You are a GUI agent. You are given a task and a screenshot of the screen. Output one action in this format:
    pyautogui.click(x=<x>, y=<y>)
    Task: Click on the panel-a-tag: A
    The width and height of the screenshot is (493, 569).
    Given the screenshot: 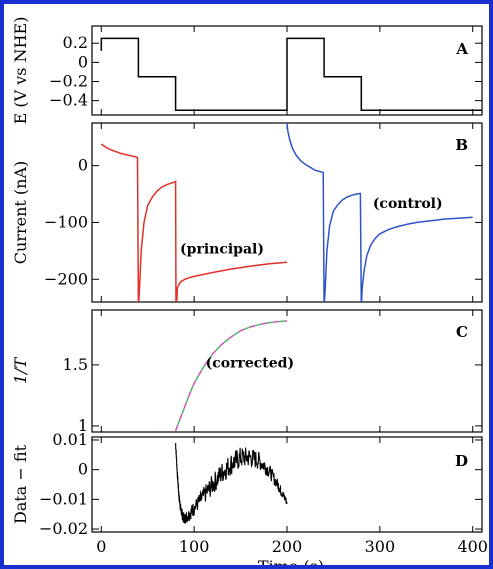 What is the action you would take?
    pyautogui.click(x=461, y=49)
    